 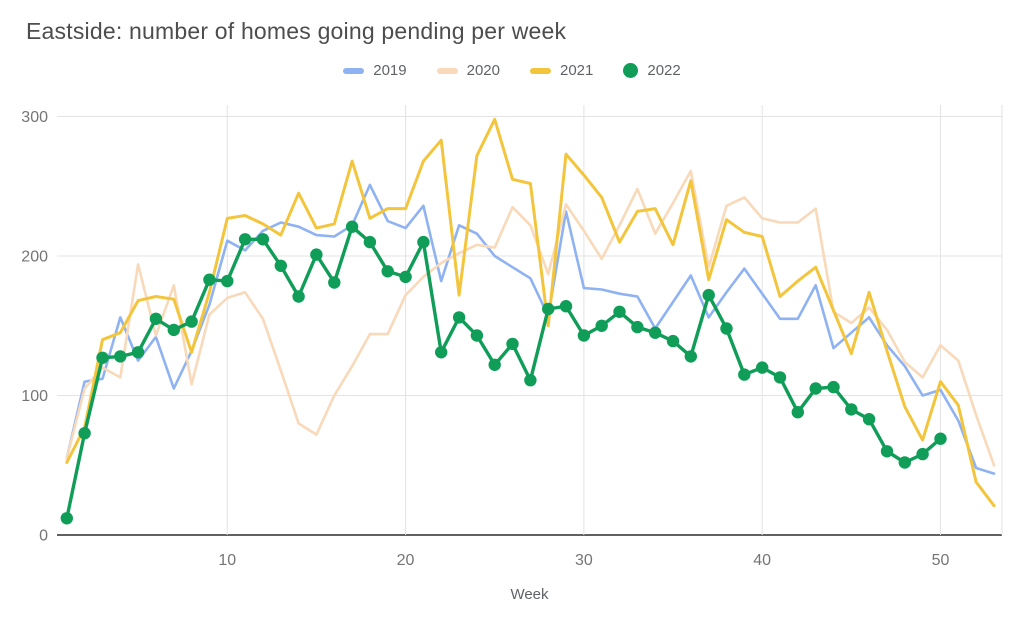 I want to click on legend-swatch-2022, so click(x=631, y=70).